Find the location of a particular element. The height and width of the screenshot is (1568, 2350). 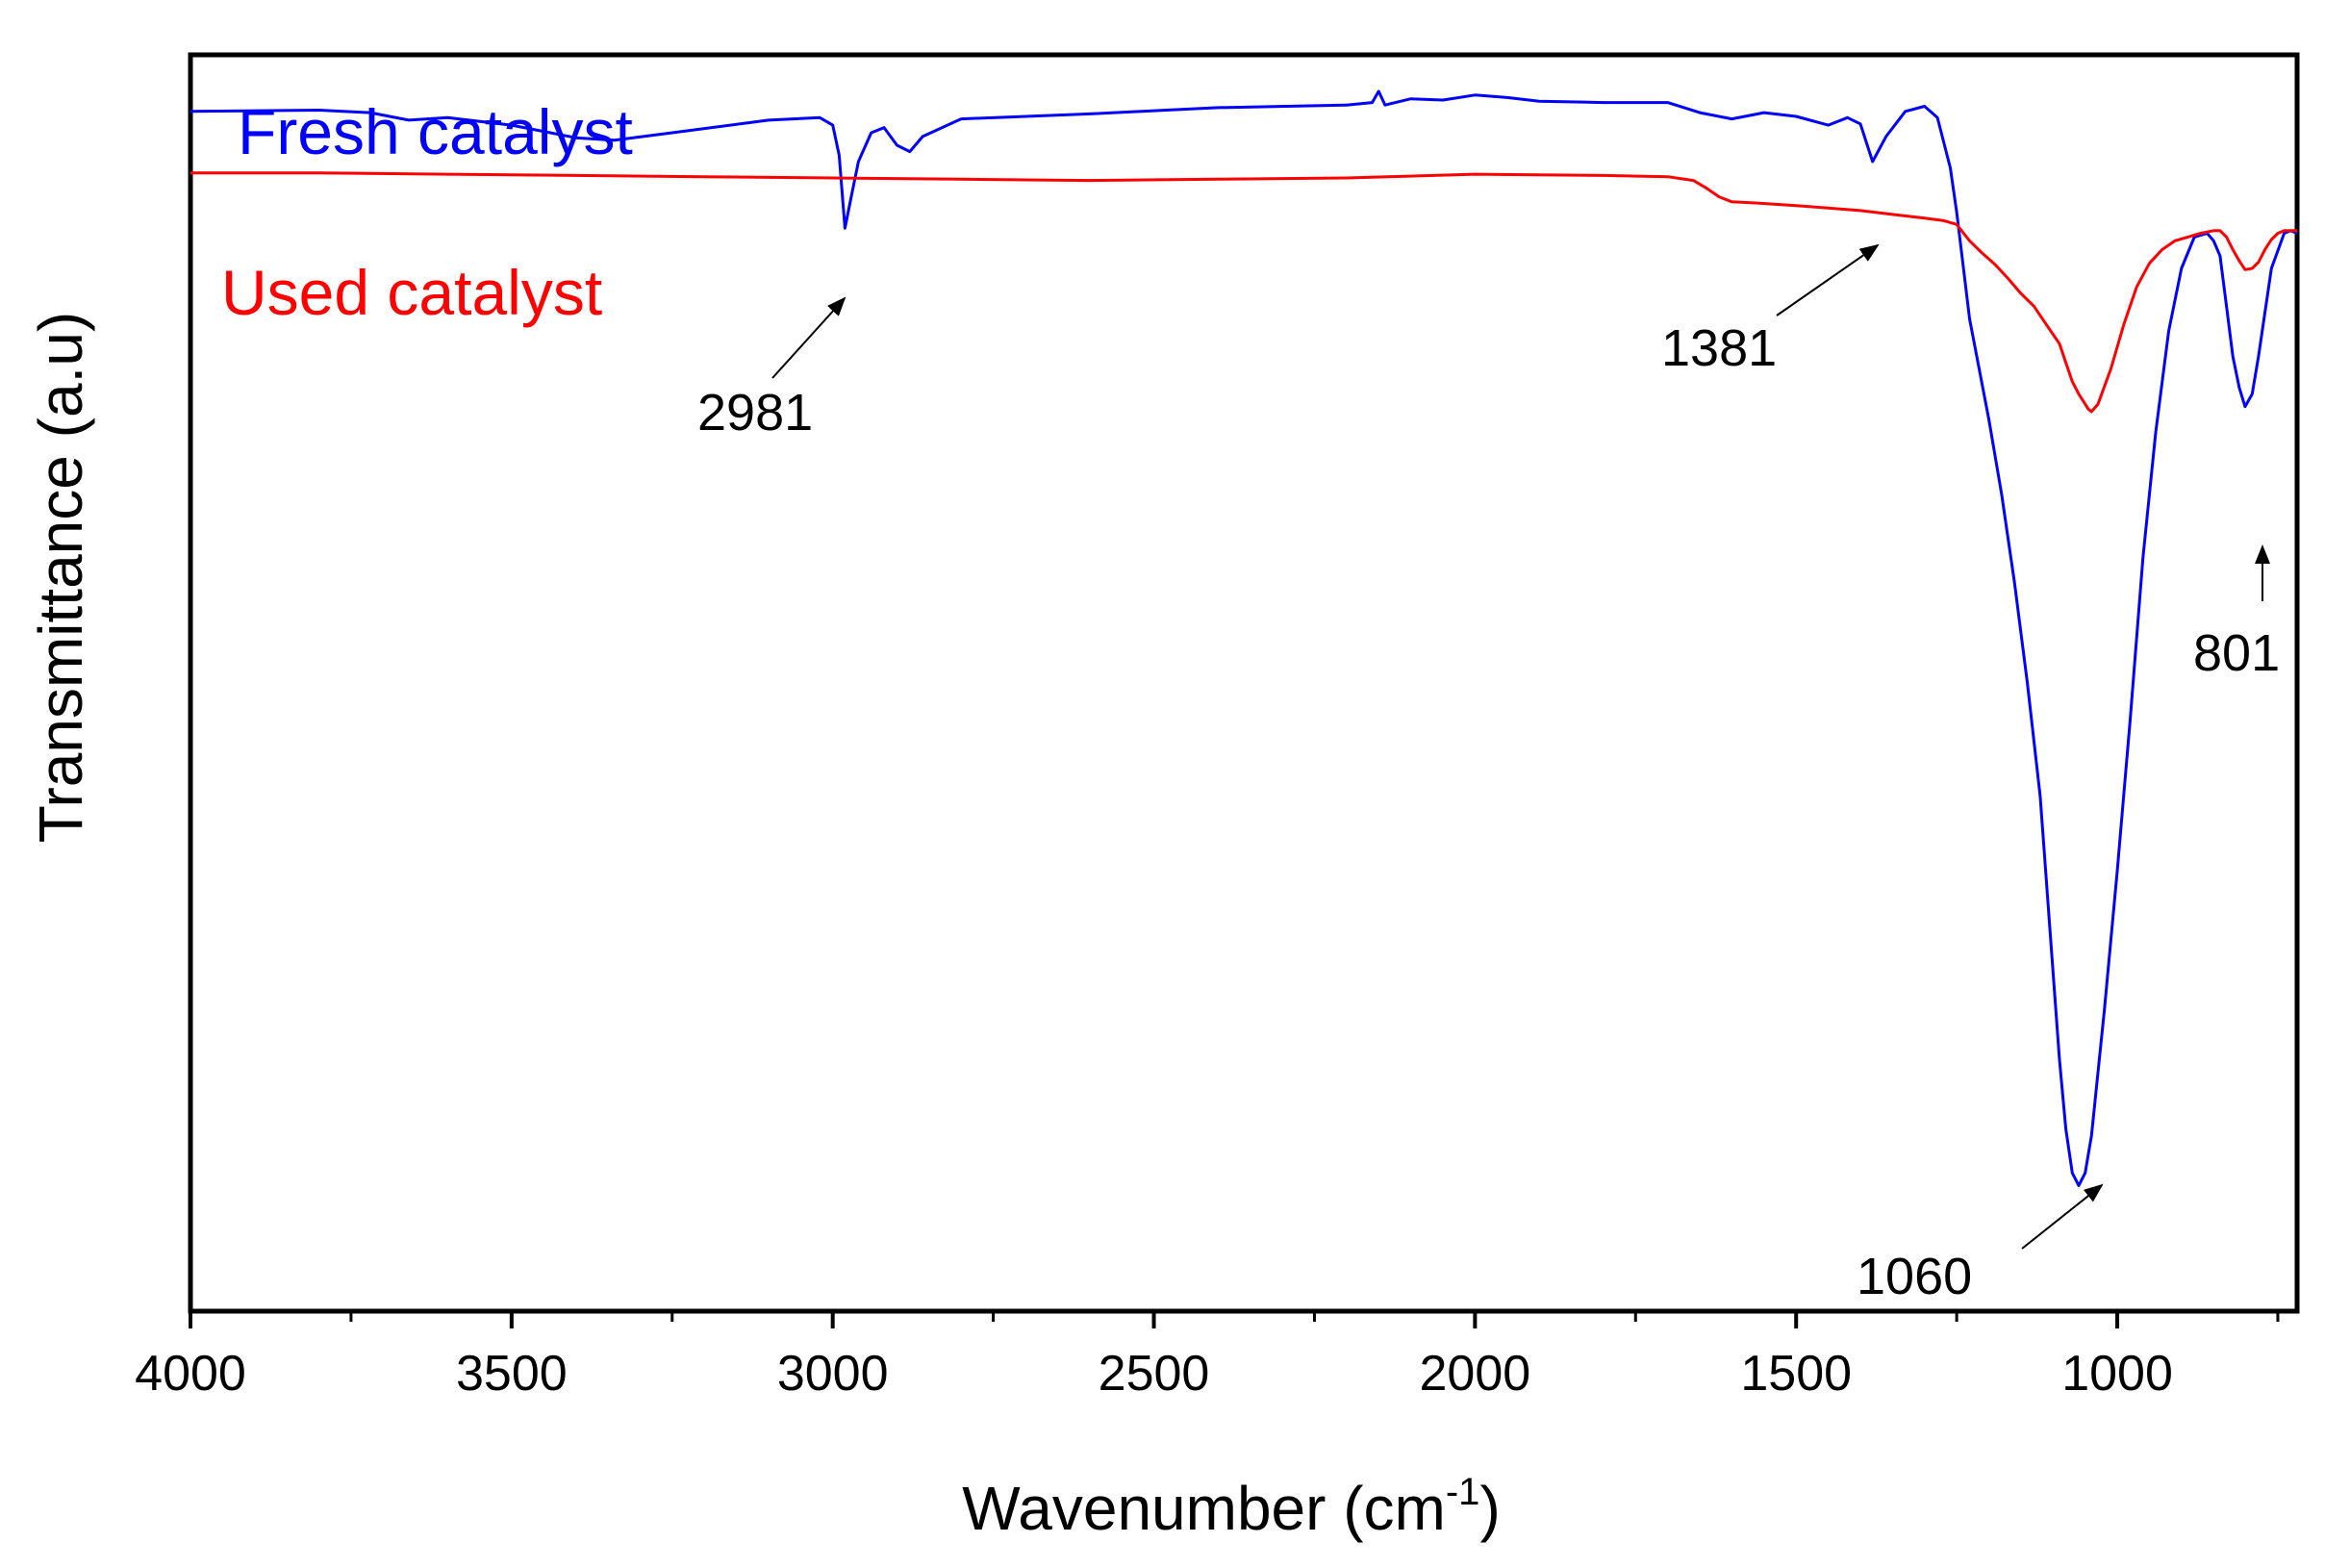

annotation-label-1060: 1060 is located at coordinates (1914, 1276).